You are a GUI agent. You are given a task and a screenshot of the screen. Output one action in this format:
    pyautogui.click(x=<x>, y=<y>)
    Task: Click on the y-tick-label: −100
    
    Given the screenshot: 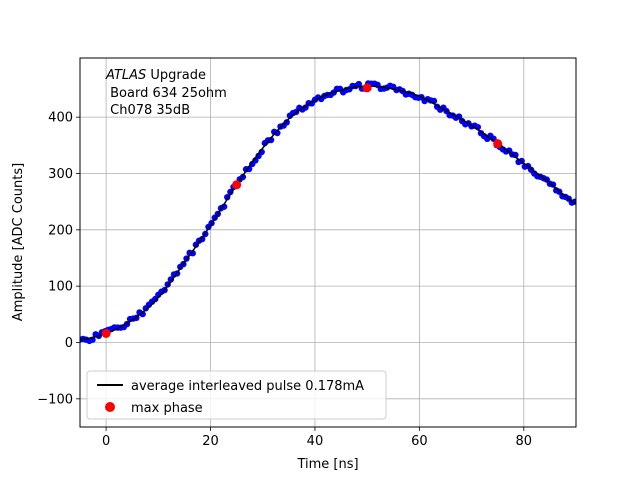 What is the action you would take?
    pyautogui.click(x=55, y=399)
    